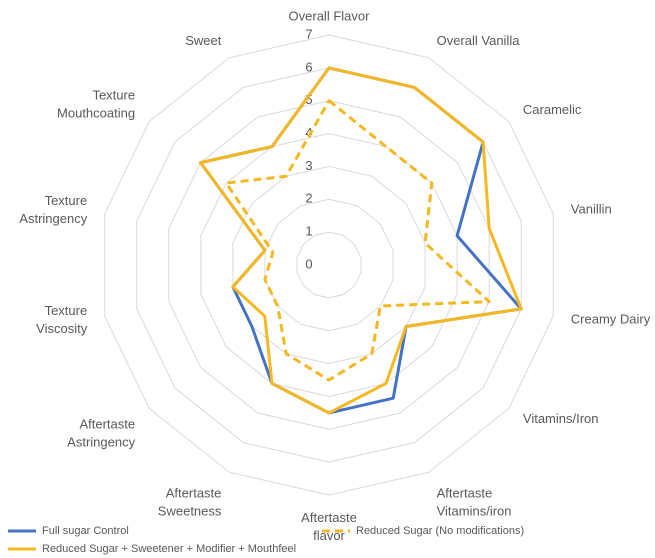  Describe the element at coordinates (552, 109) in the screenshot. I see `category-label: Caramelic` at that location.